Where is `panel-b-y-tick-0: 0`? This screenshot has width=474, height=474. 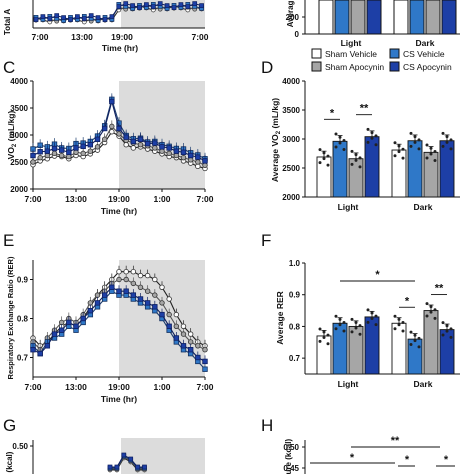 panel-b-y-tick-0: 0 is located at coordinates (297, 34).